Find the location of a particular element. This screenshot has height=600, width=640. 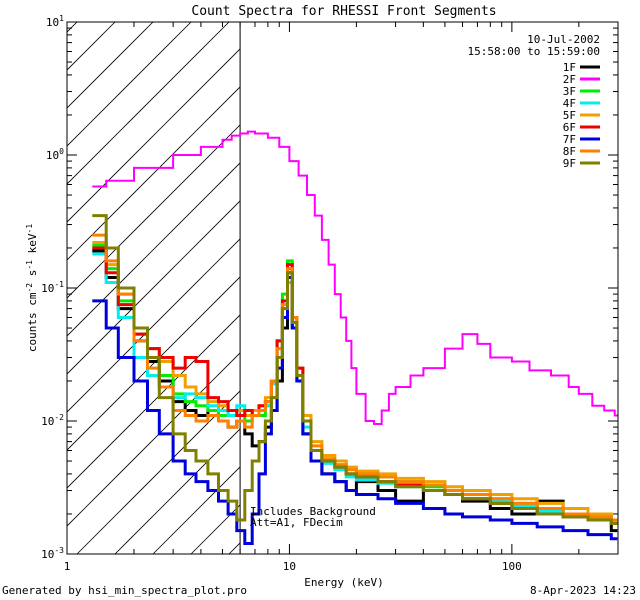

y-tick-label: 10¹ is located at coordinates (55, 21).